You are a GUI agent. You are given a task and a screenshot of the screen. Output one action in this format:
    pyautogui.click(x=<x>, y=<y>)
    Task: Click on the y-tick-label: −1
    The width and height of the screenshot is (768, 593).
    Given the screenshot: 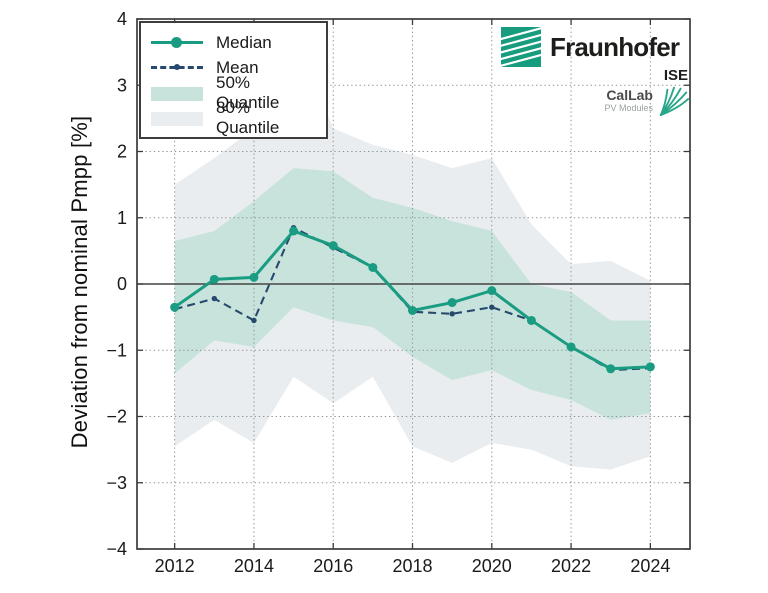 What is the action you would take?
    pyautogui.click(x=116, y=350)
    